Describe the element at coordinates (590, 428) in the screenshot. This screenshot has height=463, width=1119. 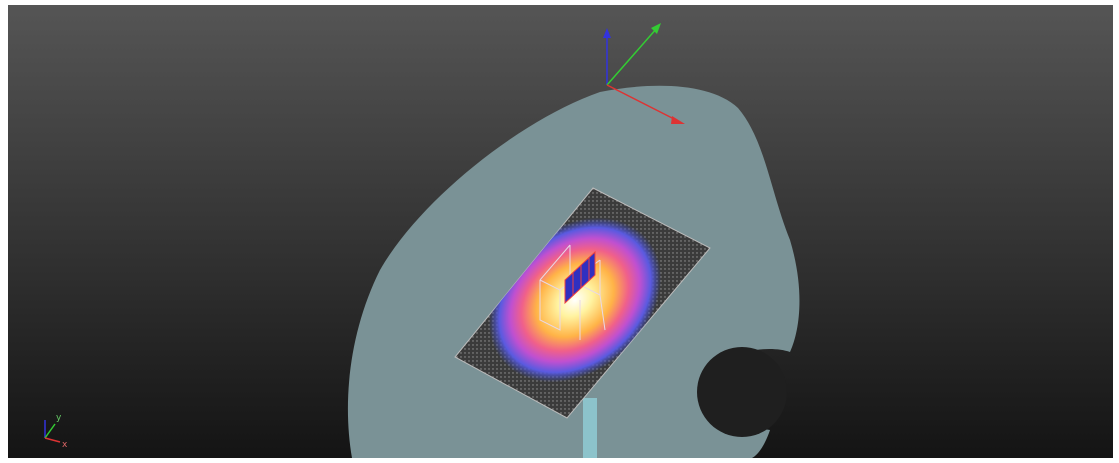
I see `pole` at that location.